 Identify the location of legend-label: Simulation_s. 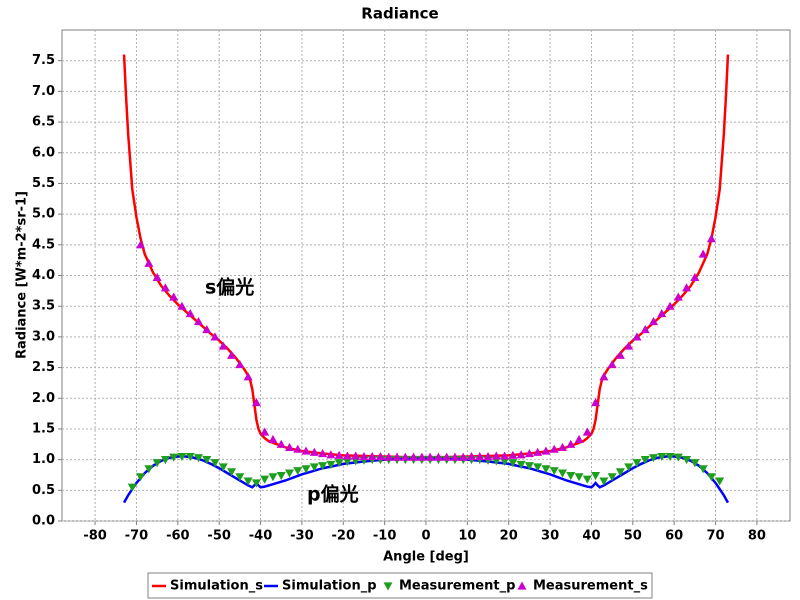
(216, 586).